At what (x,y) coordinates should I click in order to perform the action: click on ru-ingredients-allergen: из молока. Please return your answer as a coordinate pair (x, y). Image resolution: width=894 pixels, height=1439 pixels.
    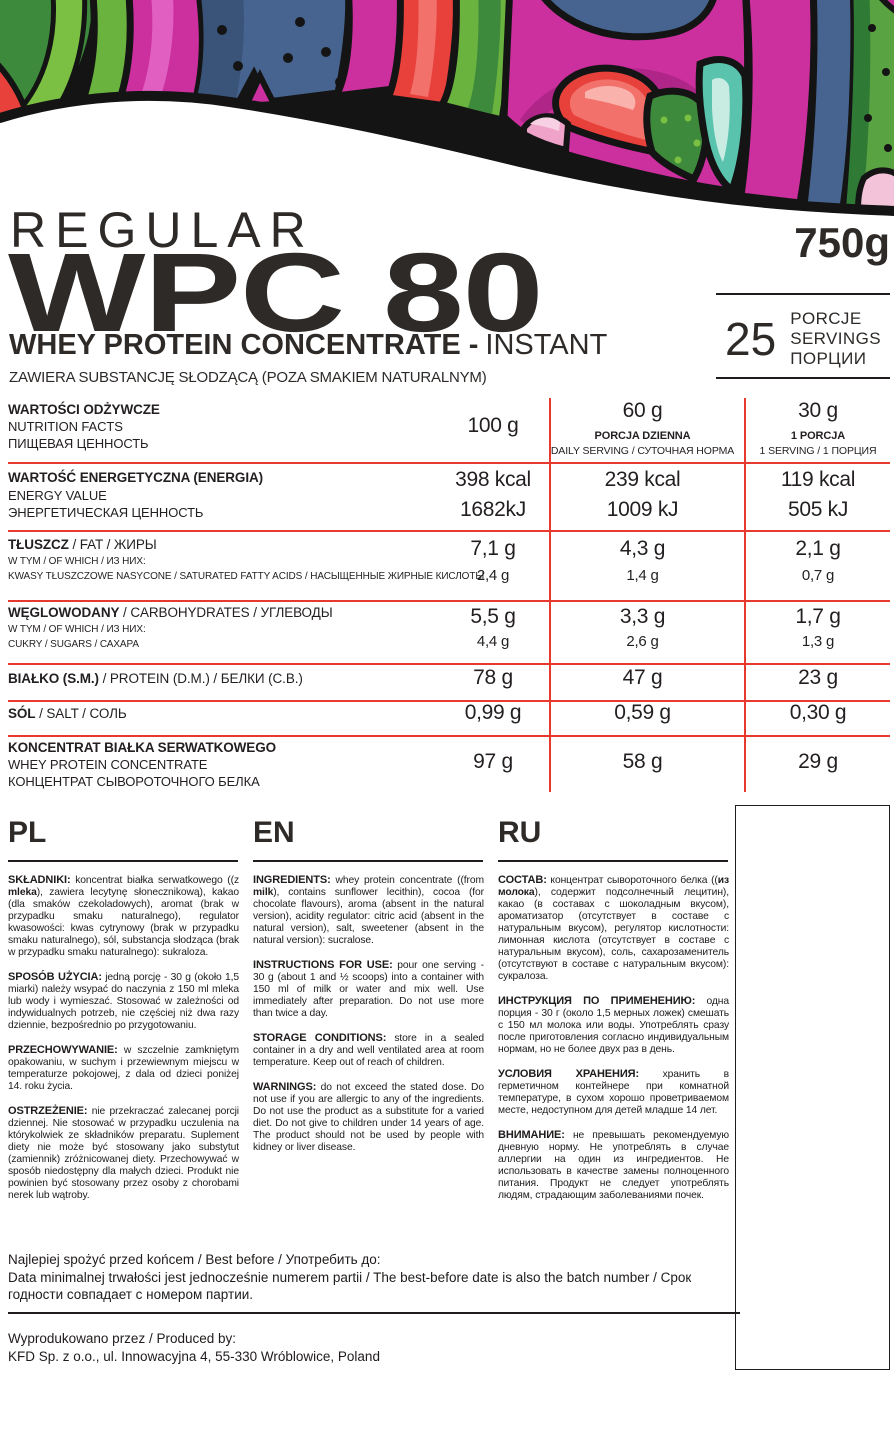
    Looking at the image, I should click on (613, 886).